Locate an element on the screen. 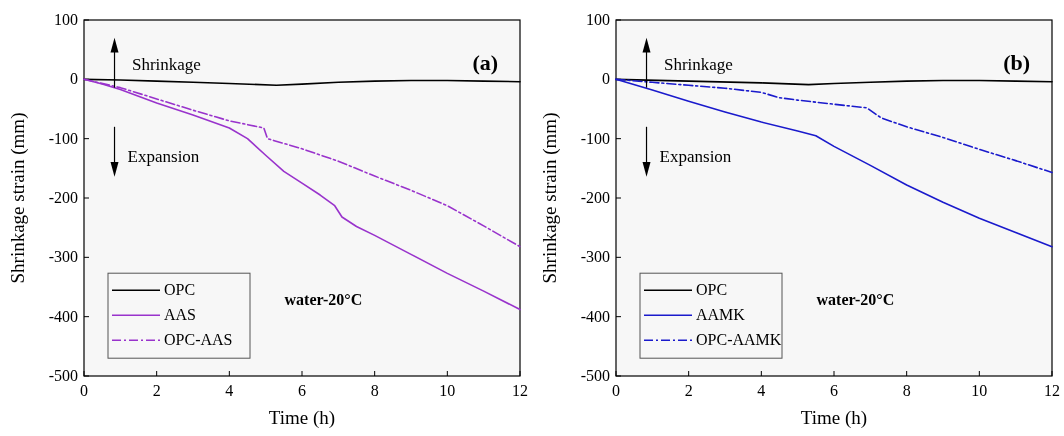 The height and width of the screenshot is (436, 1064). annotation: (a) is located at coordinates (485, 62).